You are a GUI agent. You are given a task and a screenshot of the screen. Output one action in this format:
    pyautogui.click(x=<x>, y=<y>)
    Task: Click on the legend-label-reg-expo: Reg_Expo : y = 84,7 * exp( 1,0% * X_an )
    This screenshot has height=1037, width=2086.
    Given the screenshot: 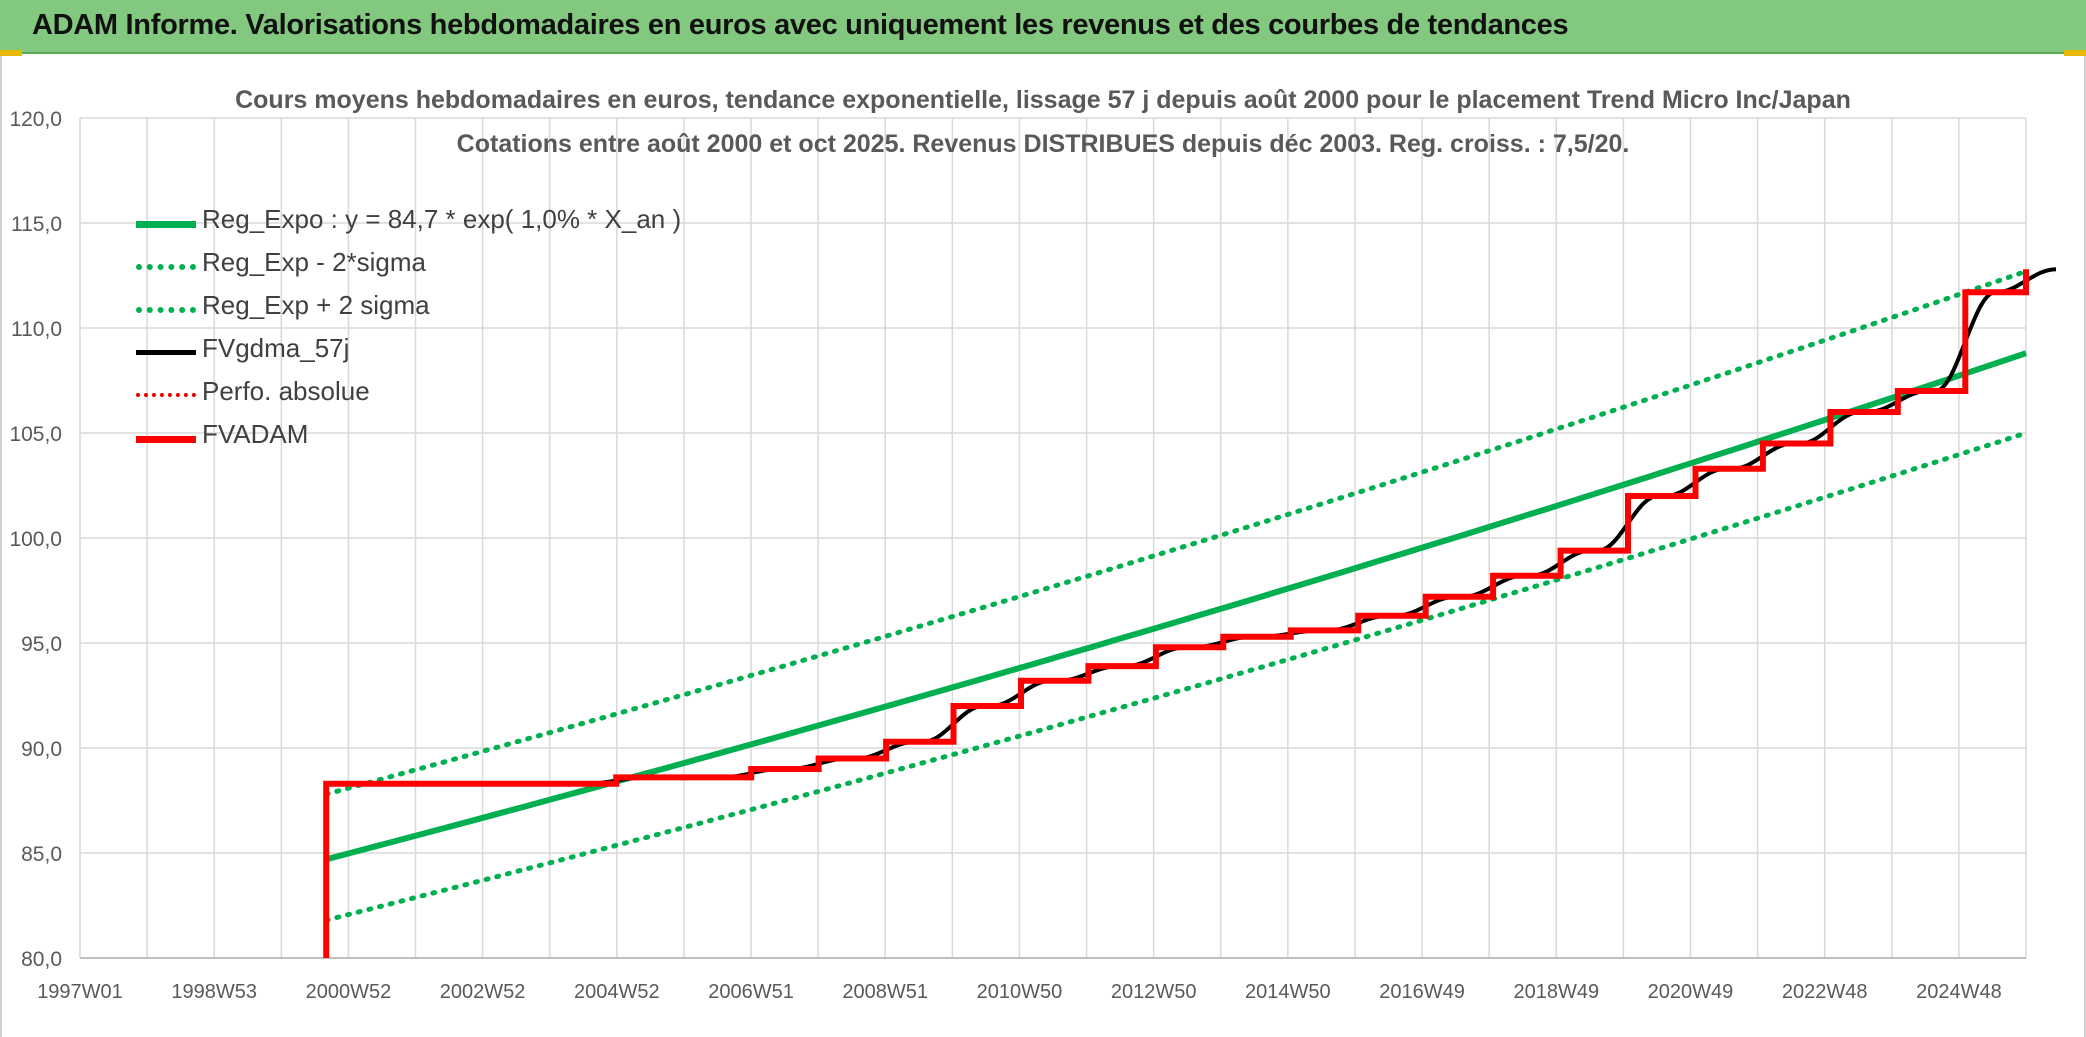 What is the action you would take?
    pyautogui.click(x=442, y=219)
    